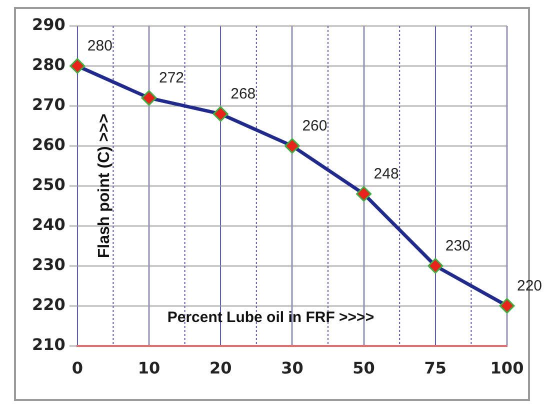 Image resolution: width=547 pixels, height=407 pixels. Describe the element at coordinates (292, 368) in the screenshot. I see `x-tick-label: 30` at that location.